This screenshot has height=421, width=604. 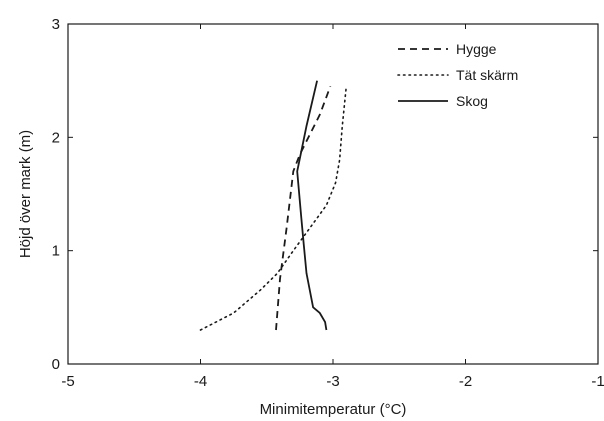 I want to click on series-line-Tät skärm, so click(x=273, y=208).